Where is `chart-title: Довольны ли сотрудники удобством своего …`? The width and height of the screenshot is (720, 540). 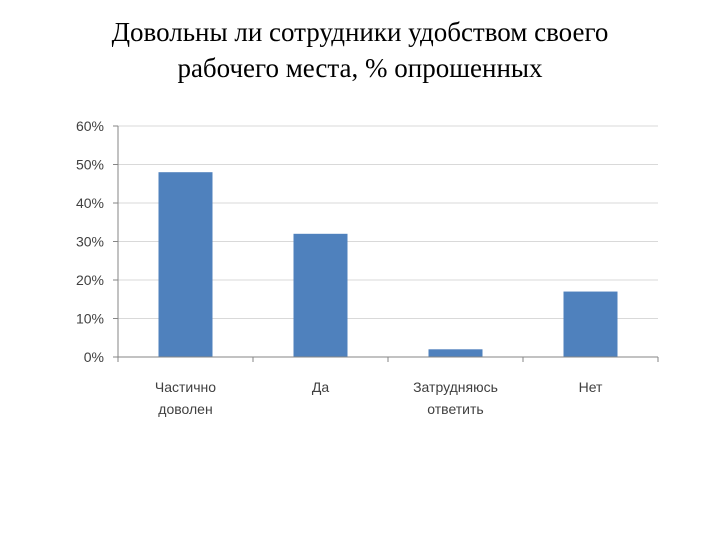 chart-title: Довольны ли сотрудники удобством своего … is located at coordinates (360, 50).